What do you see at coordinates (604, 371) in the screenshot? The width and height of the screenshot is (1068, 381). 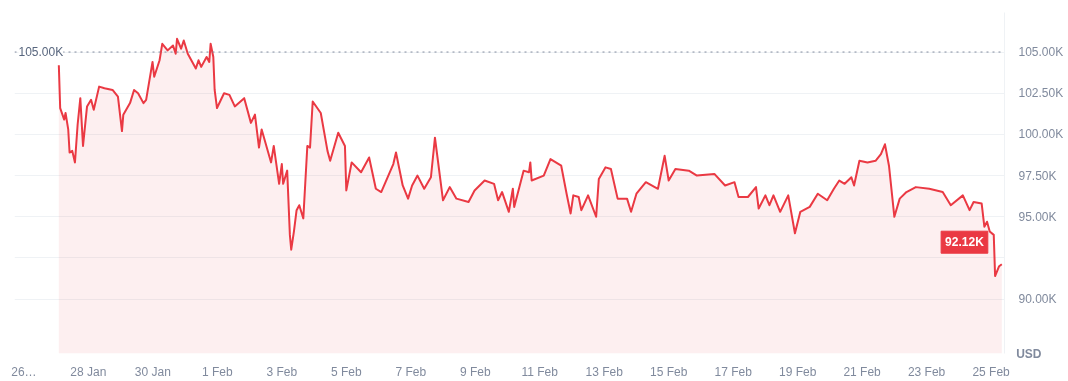 I see `x-tick-label: 13 Feb` at bounding box center [604, 371].